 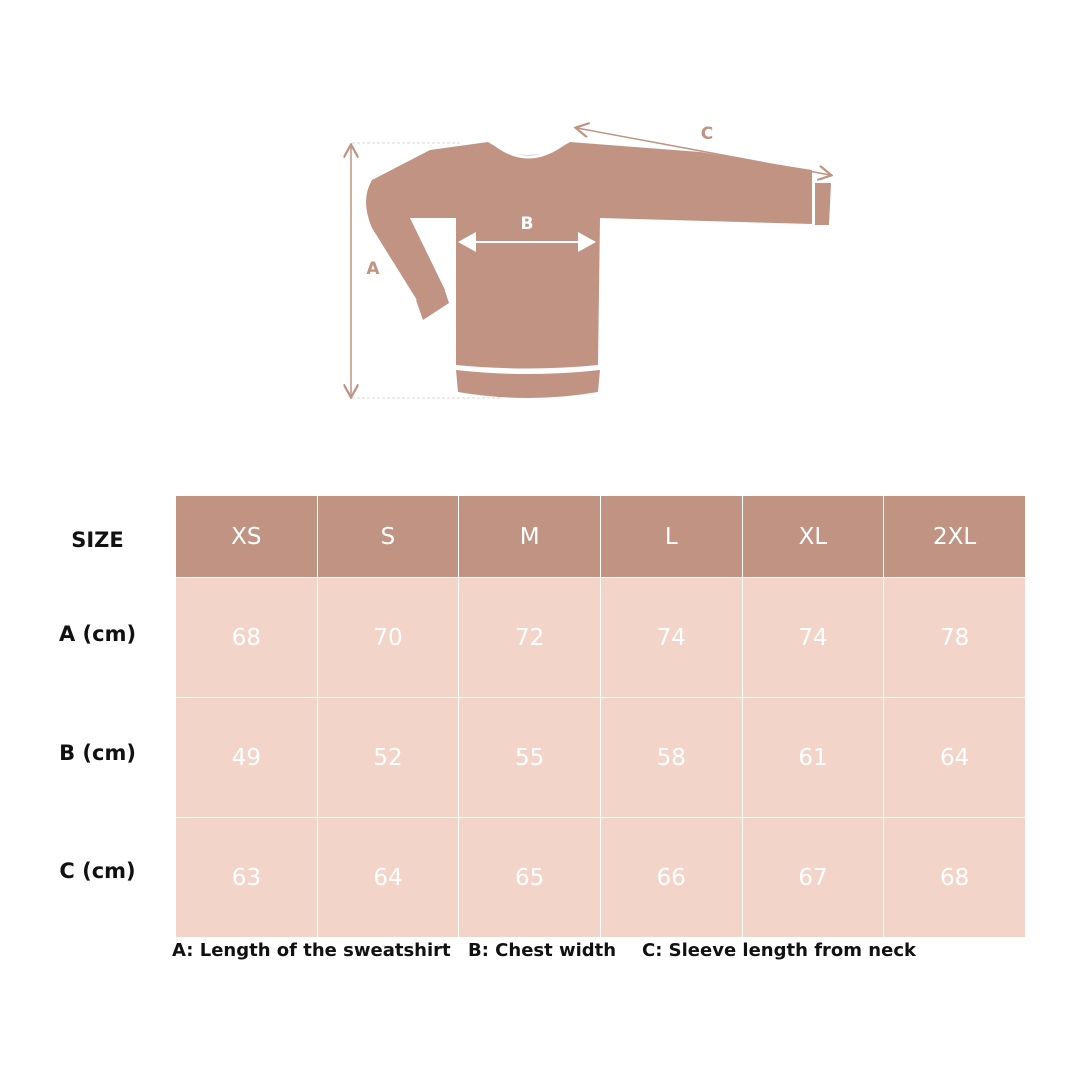 I want to click on right-cuff, so click(x=823, y=204).